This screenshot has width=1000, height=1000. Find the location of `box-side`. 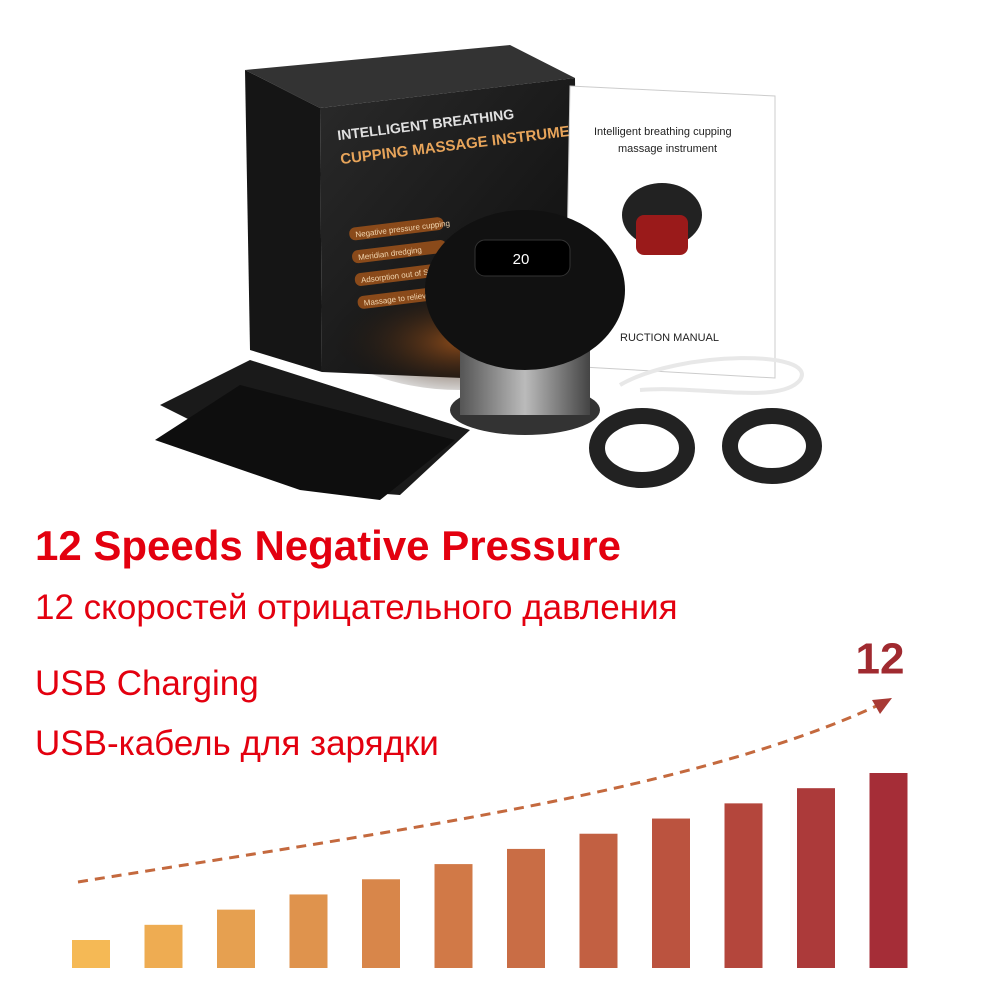

box-side is located at coordinates (283, 221).